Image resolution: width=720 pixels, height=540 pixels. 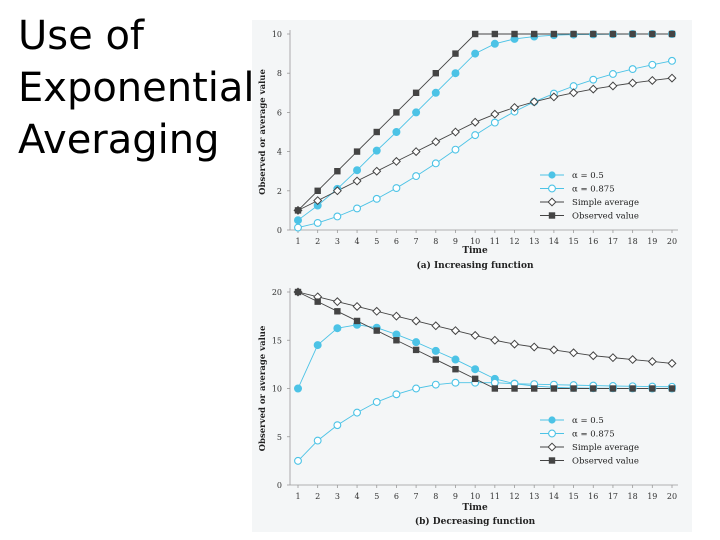 What do you see at coordinates (435, 241) in the screenshot?
I see `chart-1-xtick-label-8: 8` at bounding box center [435, 241].